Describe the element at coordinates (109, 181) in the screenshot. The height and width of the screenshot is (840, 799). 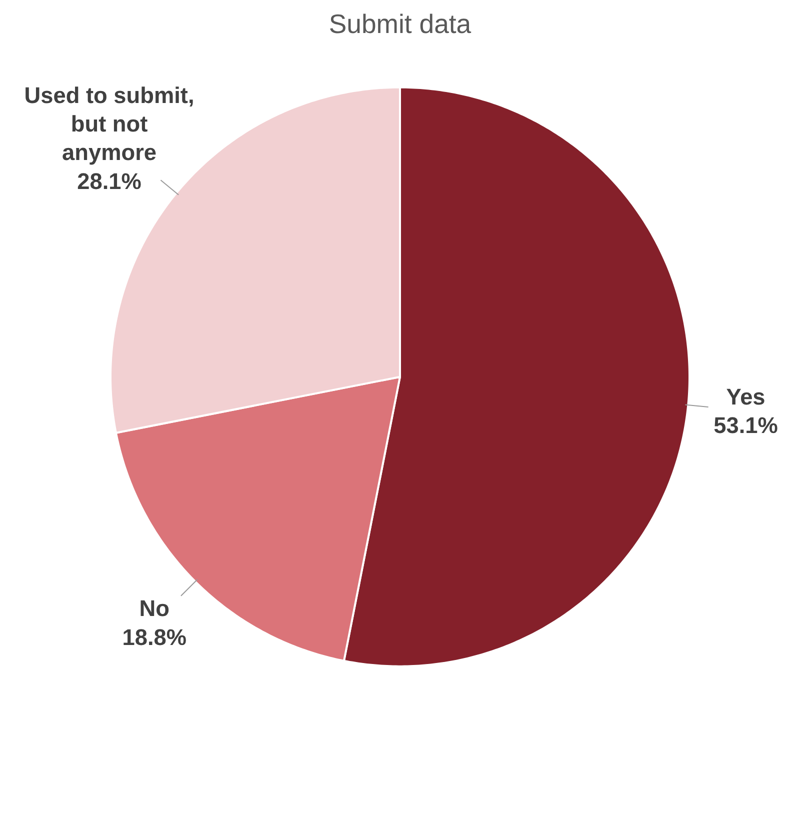
I see `data-label: 28.1%` at that location.